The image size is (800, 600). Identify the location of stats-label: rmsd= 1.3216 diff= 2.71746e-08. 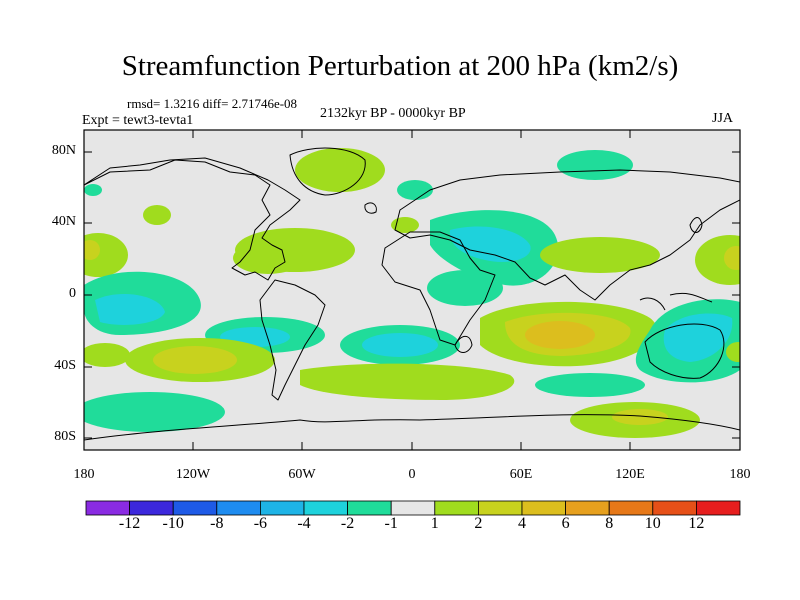
(212, 103).